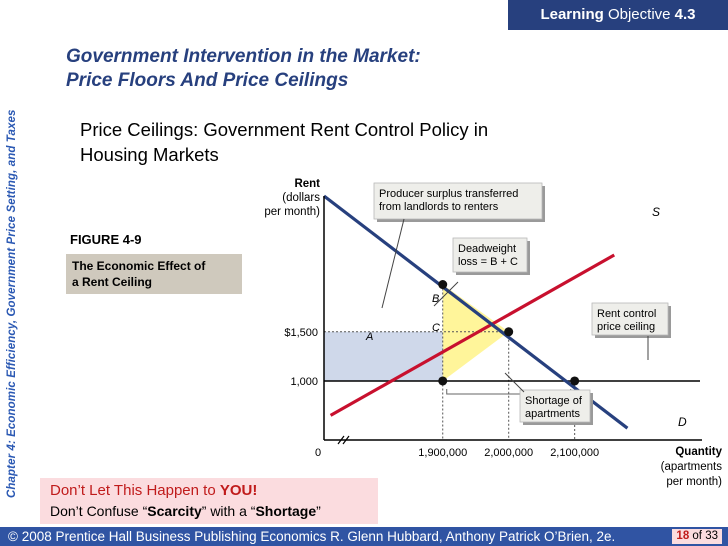  What do you see at coordinates (369, 337) in the screenshot?
I see `area-a-label: A` at bounding box center [369, 337].